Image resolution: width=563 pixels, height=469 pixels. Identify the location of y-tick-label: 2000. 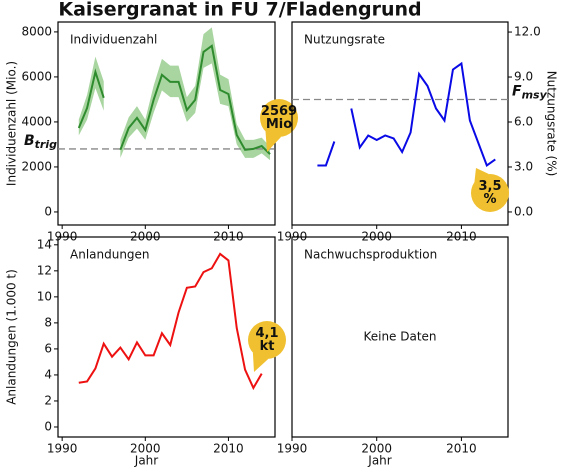
(36, 166).